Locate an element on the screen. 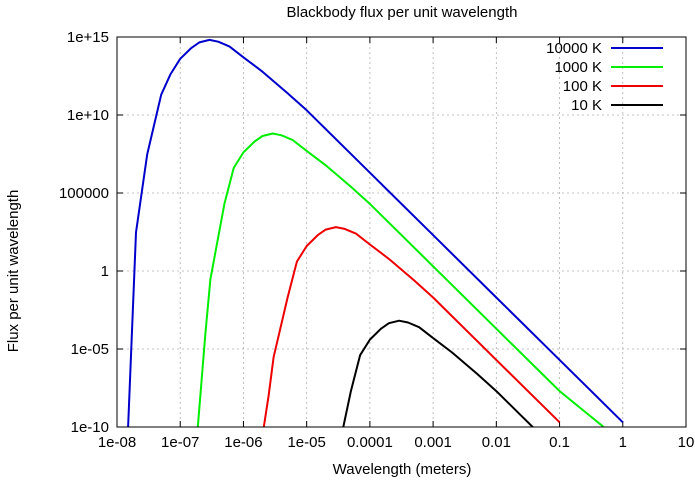 Image resolution: width=695 pixels, height=483 pixels. legend: 10000 K 1000 K 100 K 10 K is located at coordinates (604, 77).